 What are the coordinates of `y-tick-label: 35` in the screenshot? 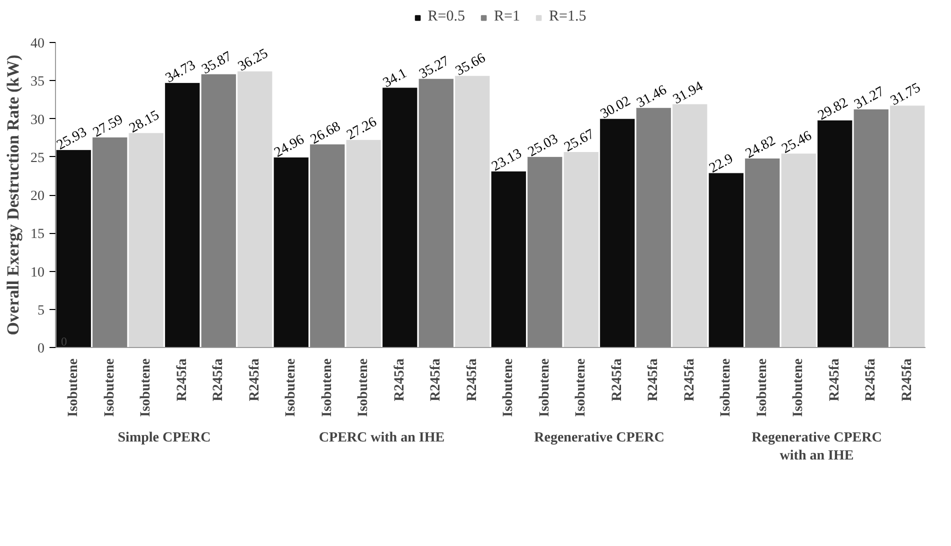 It's located at (37, 82).